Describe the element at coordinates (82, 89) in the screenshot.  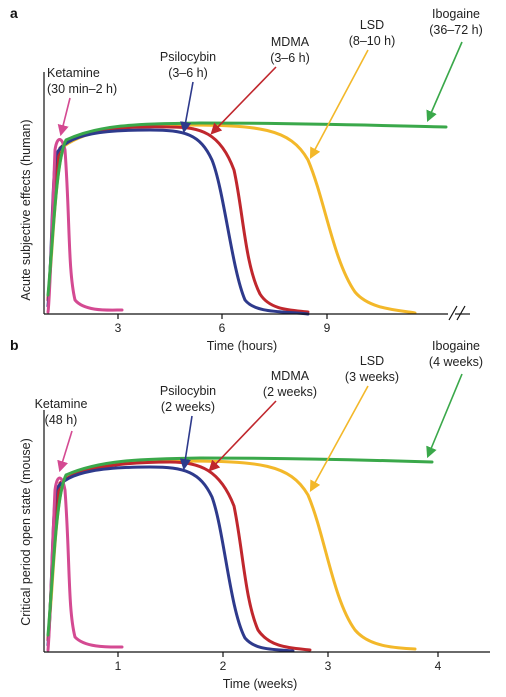
I see `ketamine-duration-label: (30 min–2 h)` at that location.